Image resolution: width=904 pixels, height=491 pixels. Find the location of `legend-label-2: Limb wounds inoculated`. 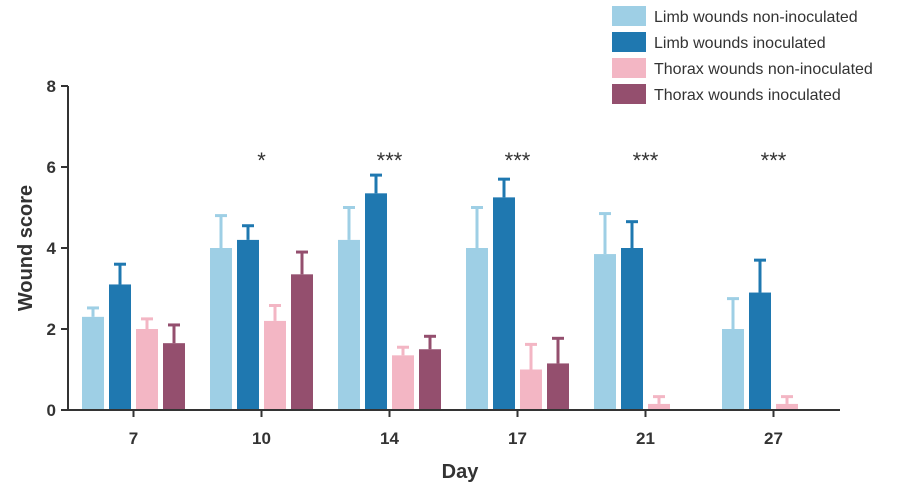

legend-label-2: Limb wounds inoculated is located at coordinates (740, 43).